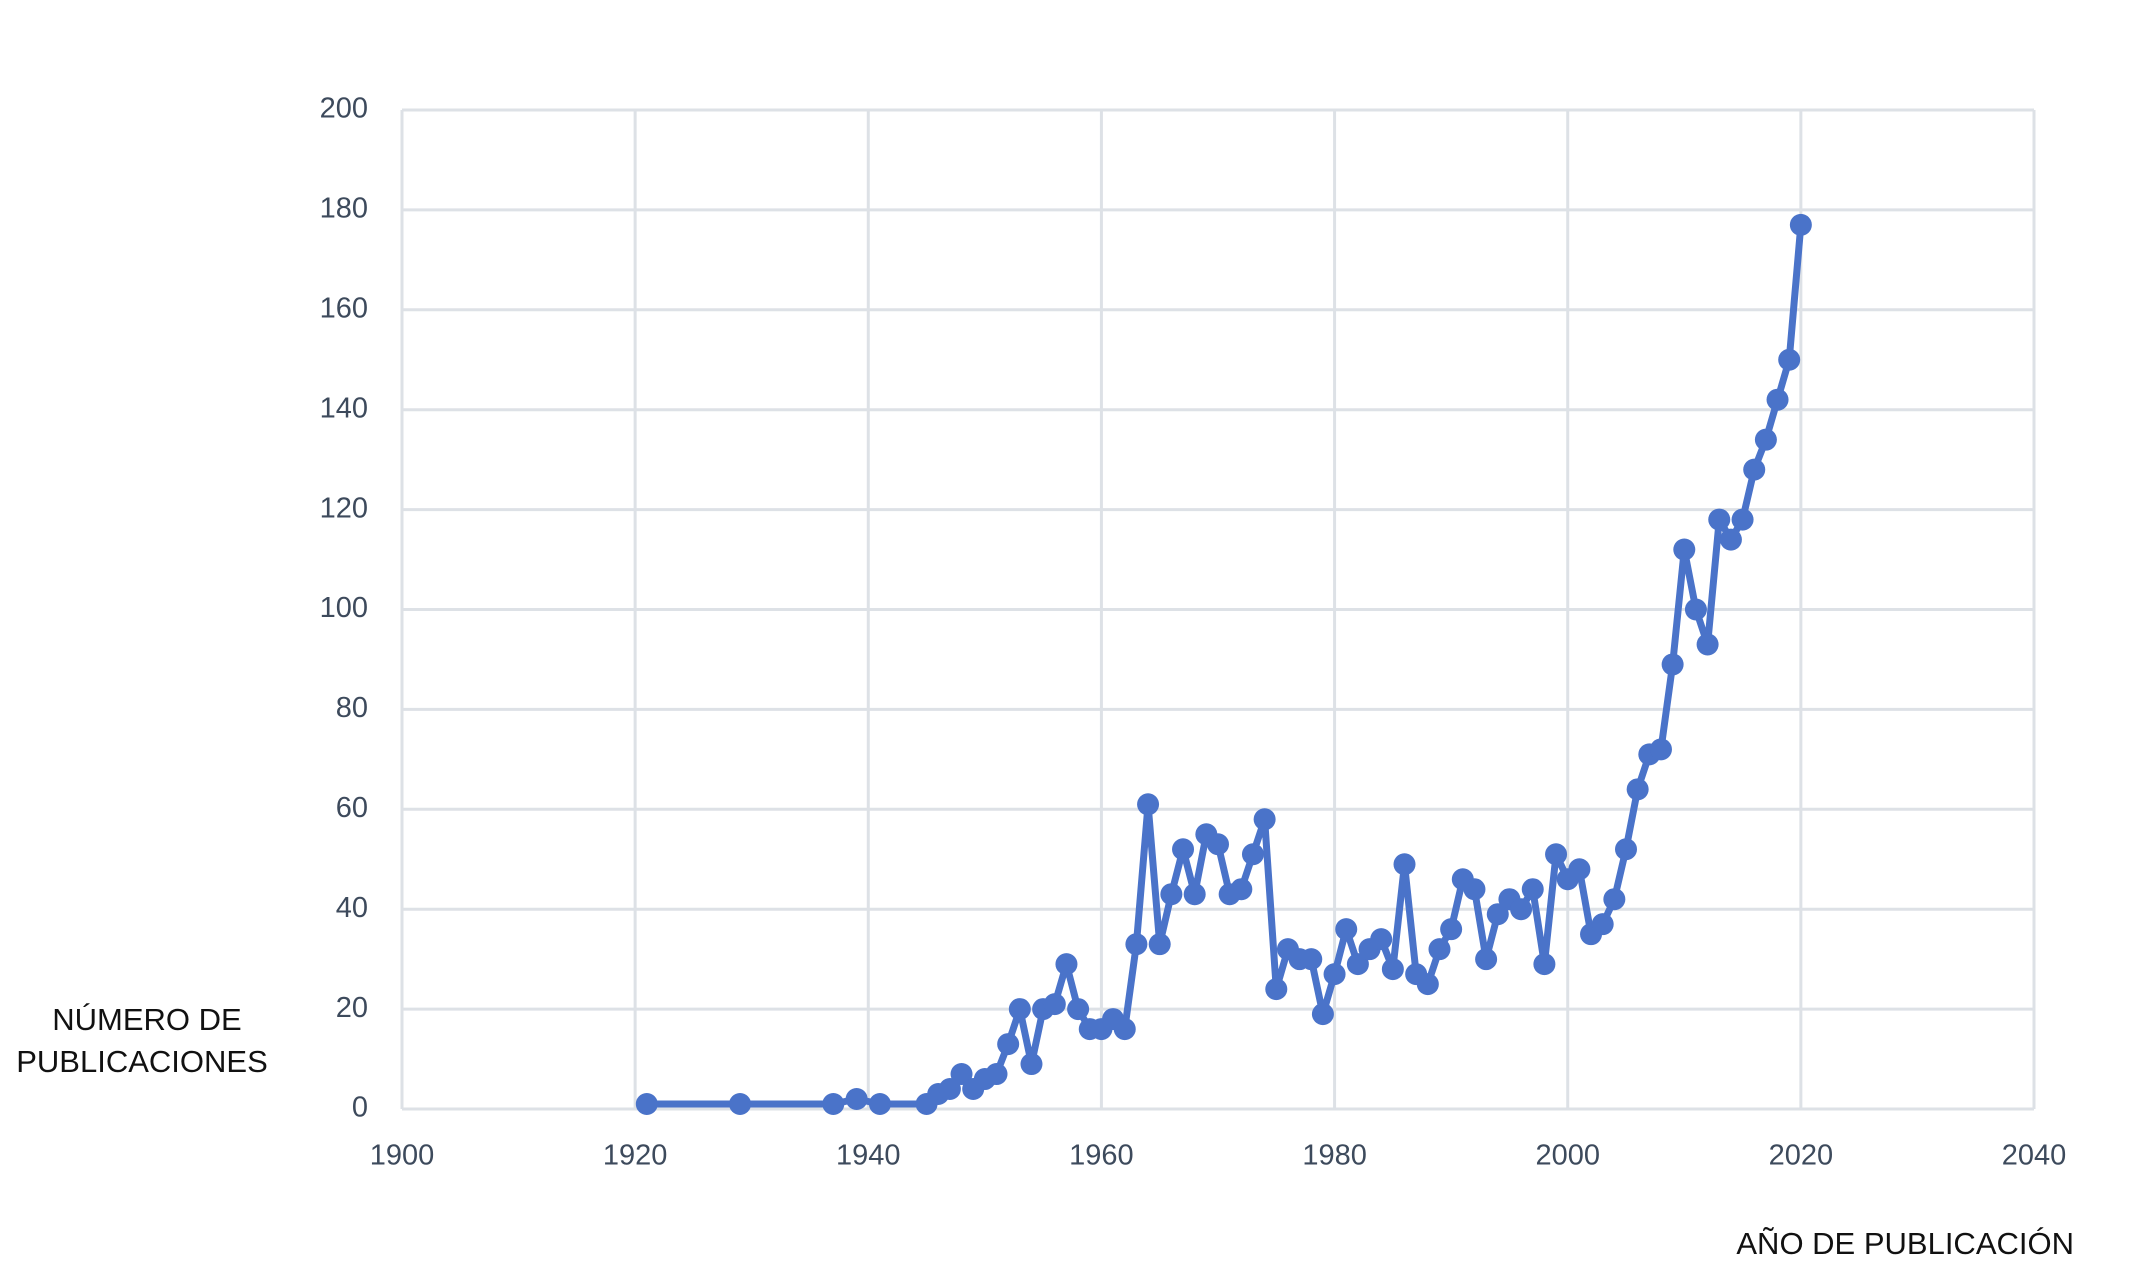  Describe the element at coordinates (344, 408) in the screenshot. I see `y-tick-label: 140` at that location.